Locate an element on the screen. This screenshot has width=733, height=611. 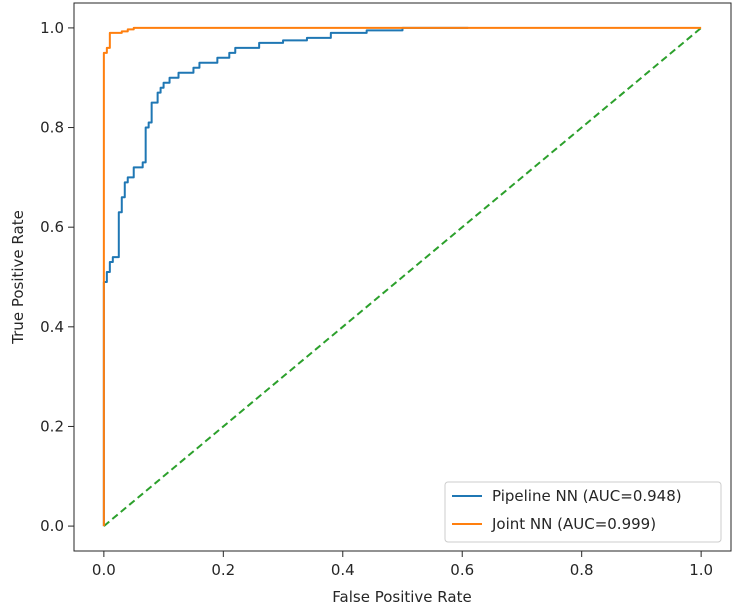
legend-box is located at coordinates (583, 512).